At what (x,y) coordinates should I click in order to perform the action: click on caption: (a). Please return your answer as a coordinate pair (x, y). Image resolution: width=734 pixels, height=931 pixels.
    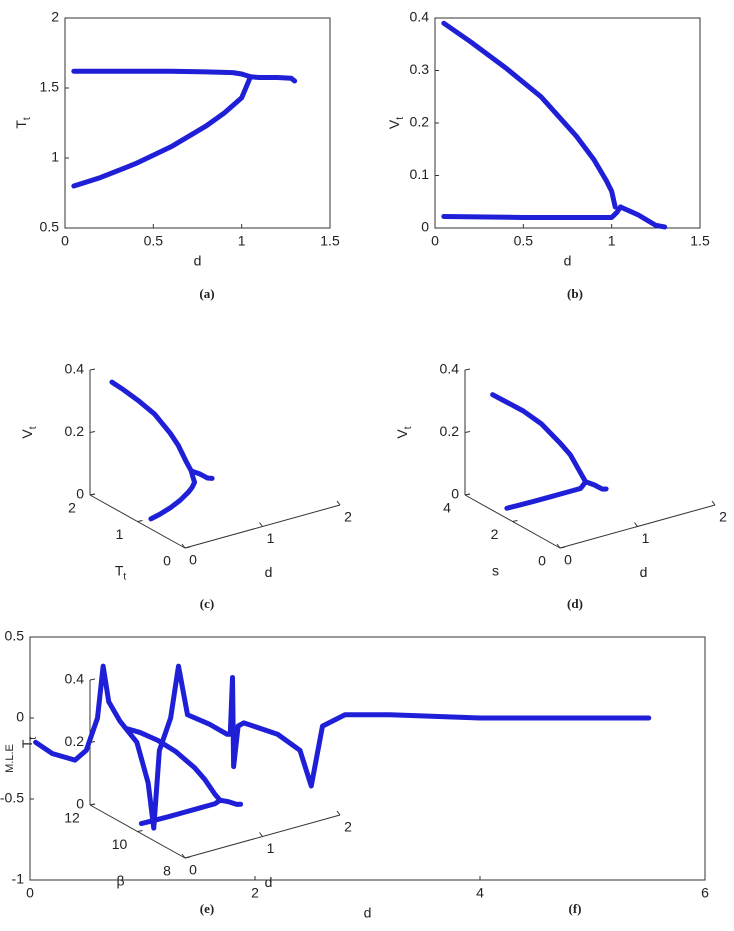
    Looking at the image, I should click on (206, 293).